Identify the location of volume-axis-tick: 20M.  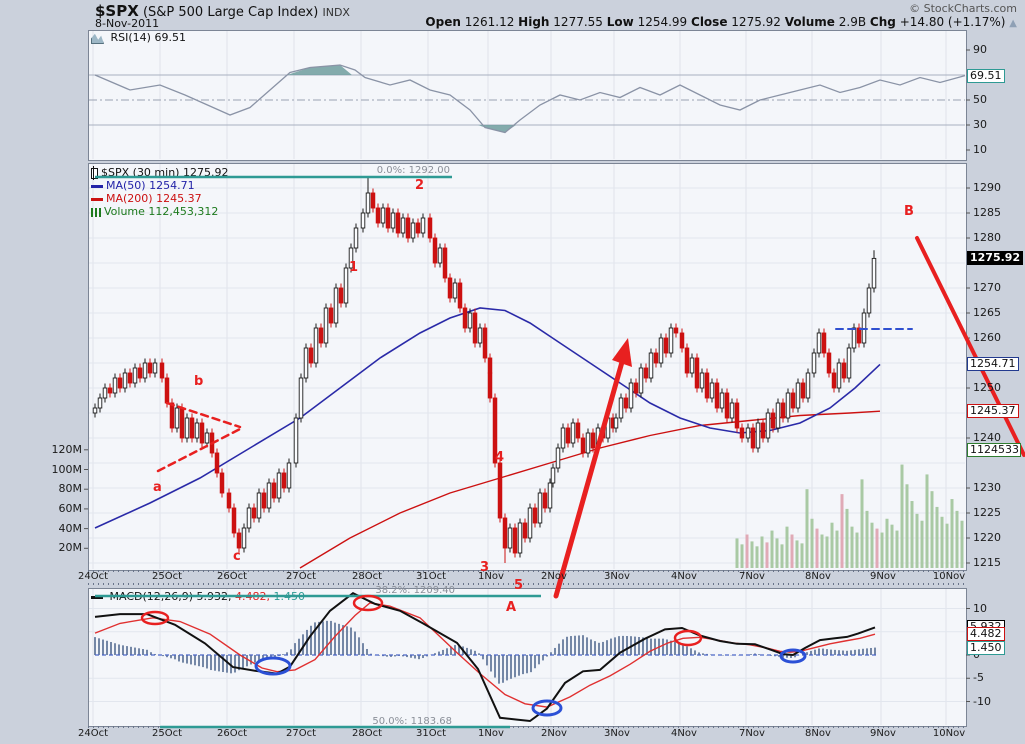
(70, 548).